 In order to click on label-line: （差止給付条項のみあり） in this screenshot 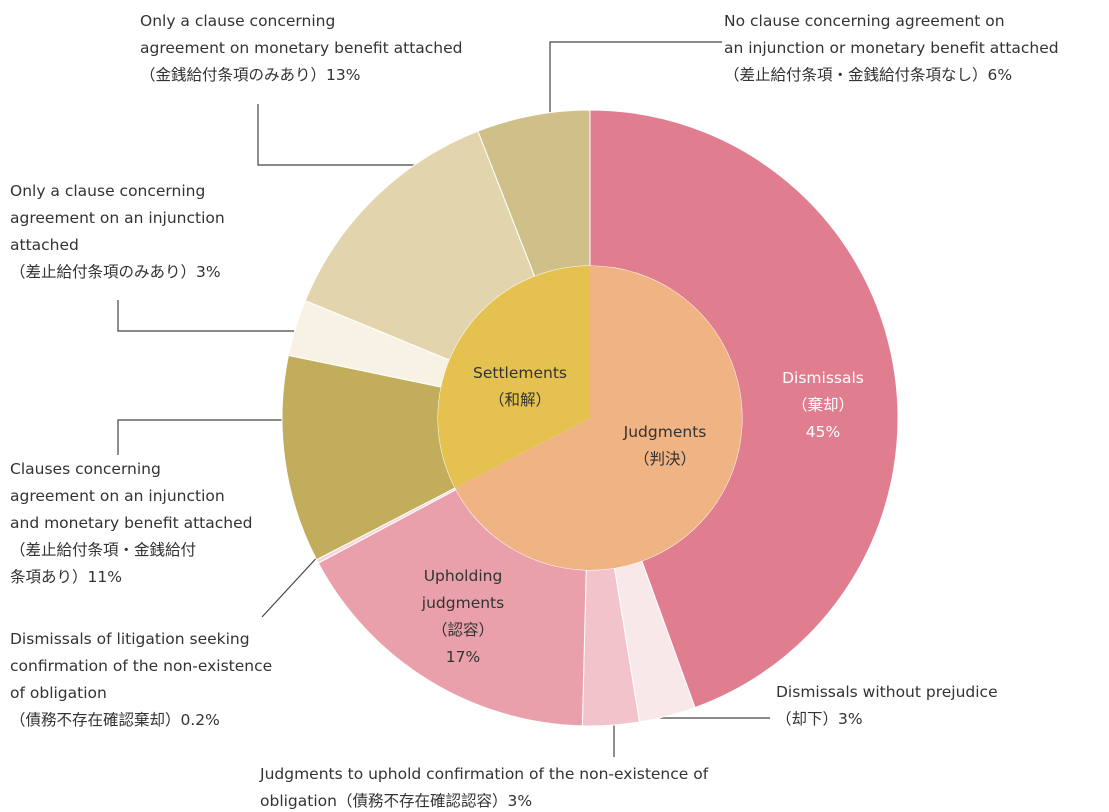, I will do `click(103, 272)`.